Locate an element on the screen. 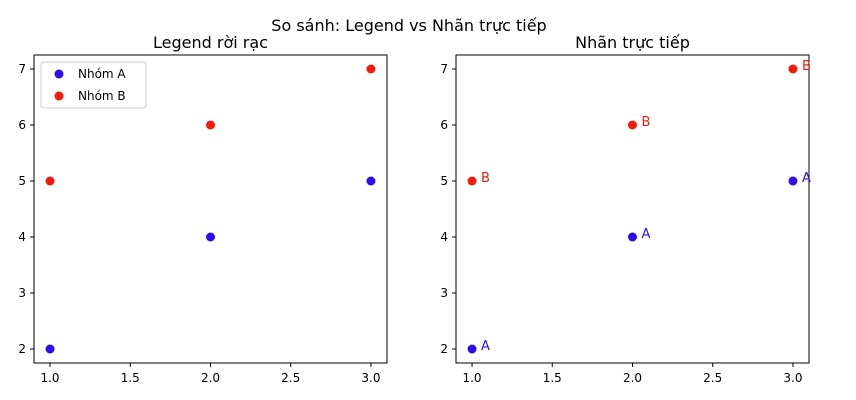 This screenshot has height=400, width=856. legend-box is located at coordinates (93, 85).